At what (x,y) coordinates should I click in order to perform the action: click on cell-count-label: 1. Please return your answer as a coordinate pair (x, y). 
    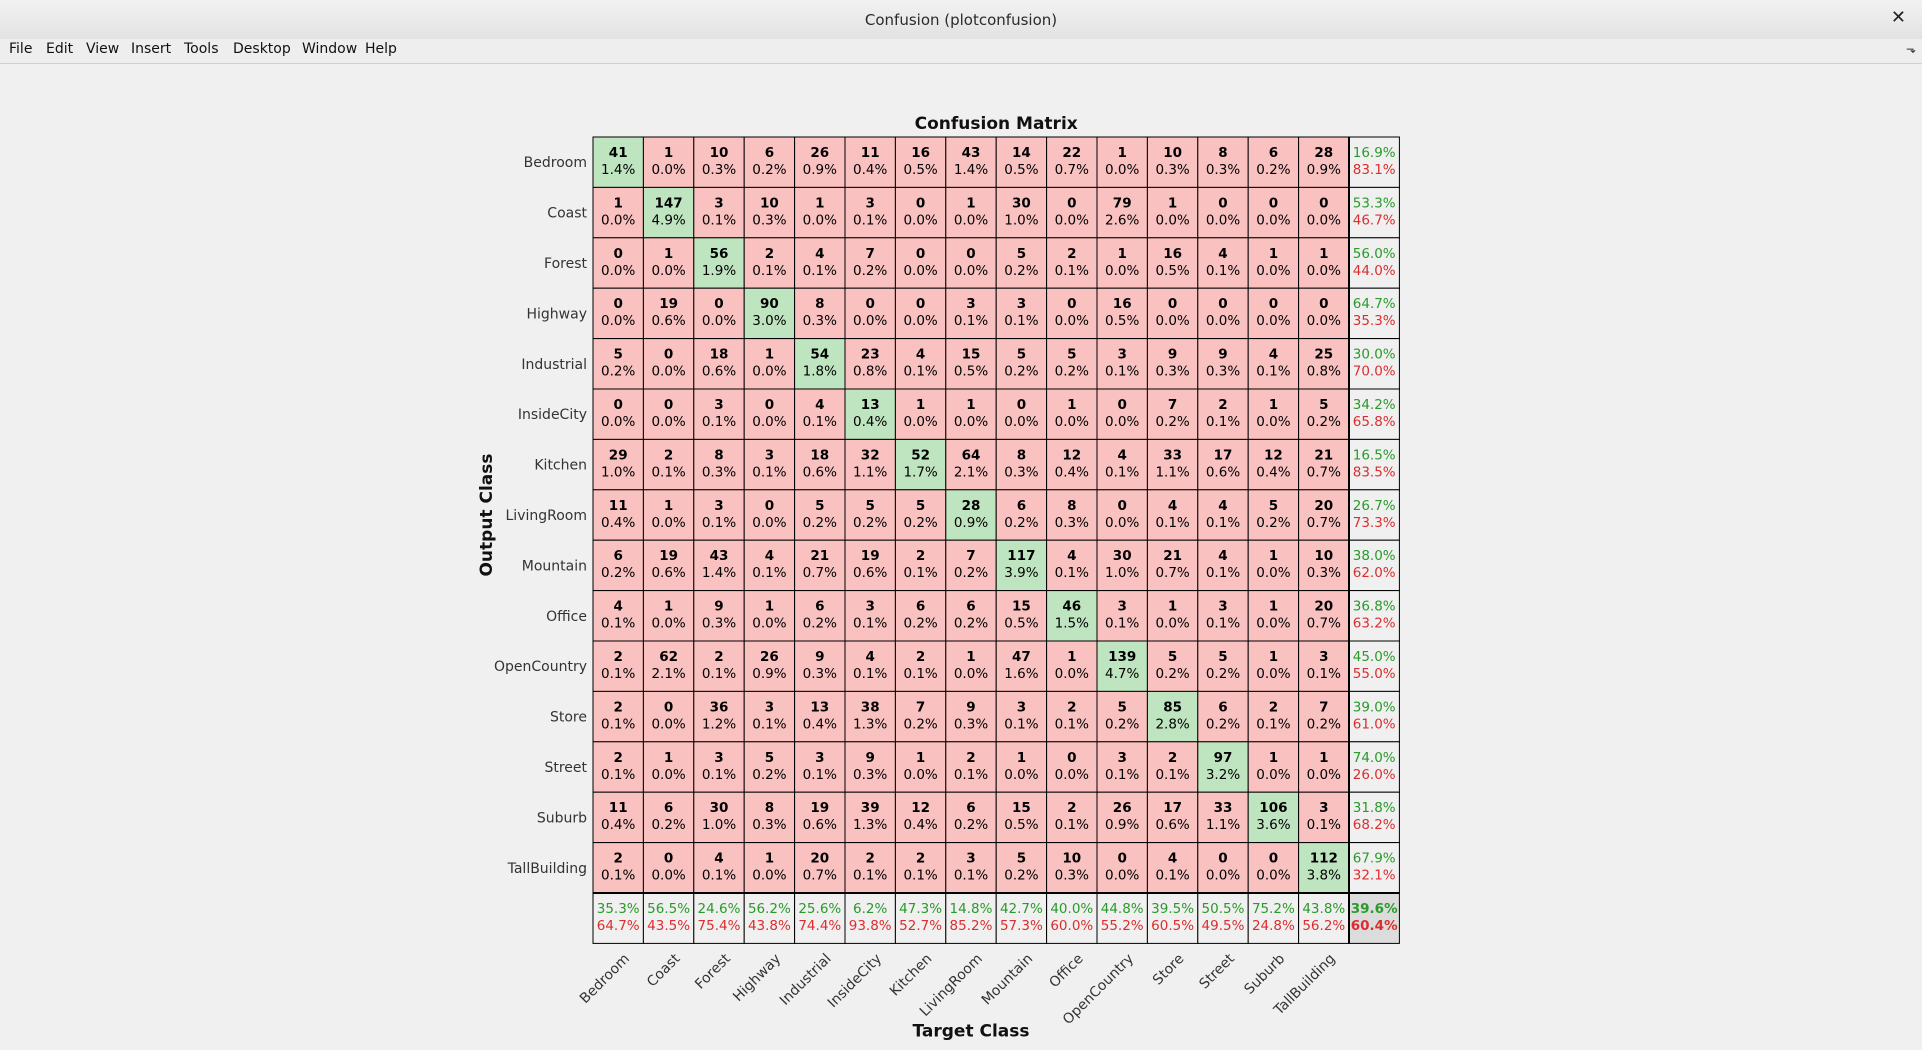
    Looking at the image, I should click on (769, 859).